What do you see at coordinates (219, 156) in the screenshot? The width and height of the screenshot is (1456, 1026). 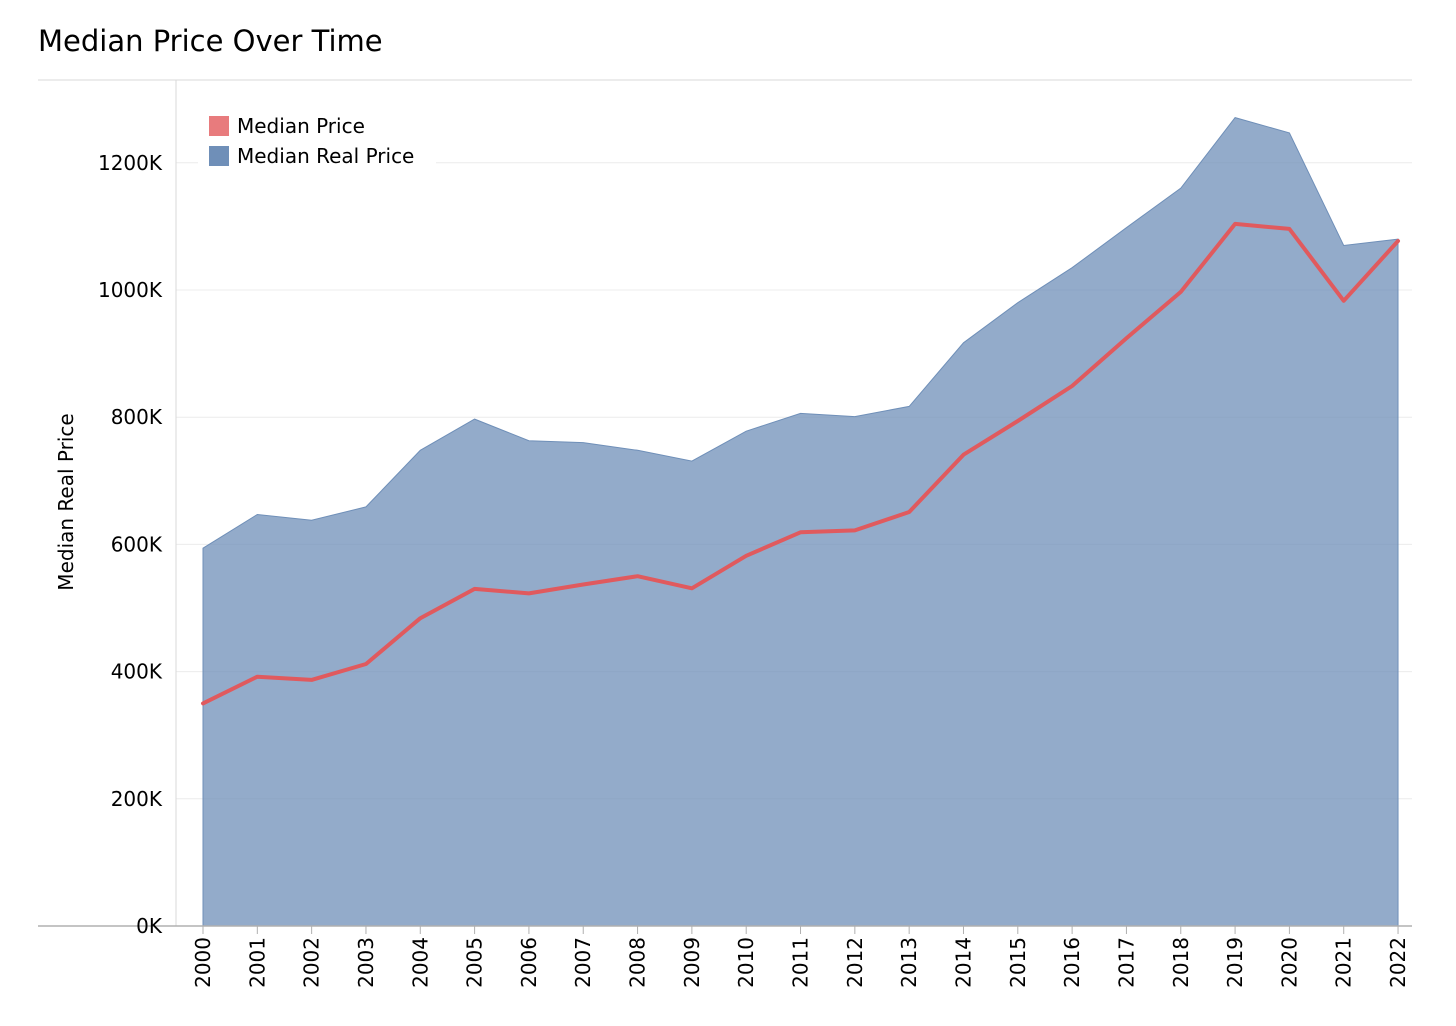 I see `legend-swatch-median-real-price` at bounding box center [219, 156].